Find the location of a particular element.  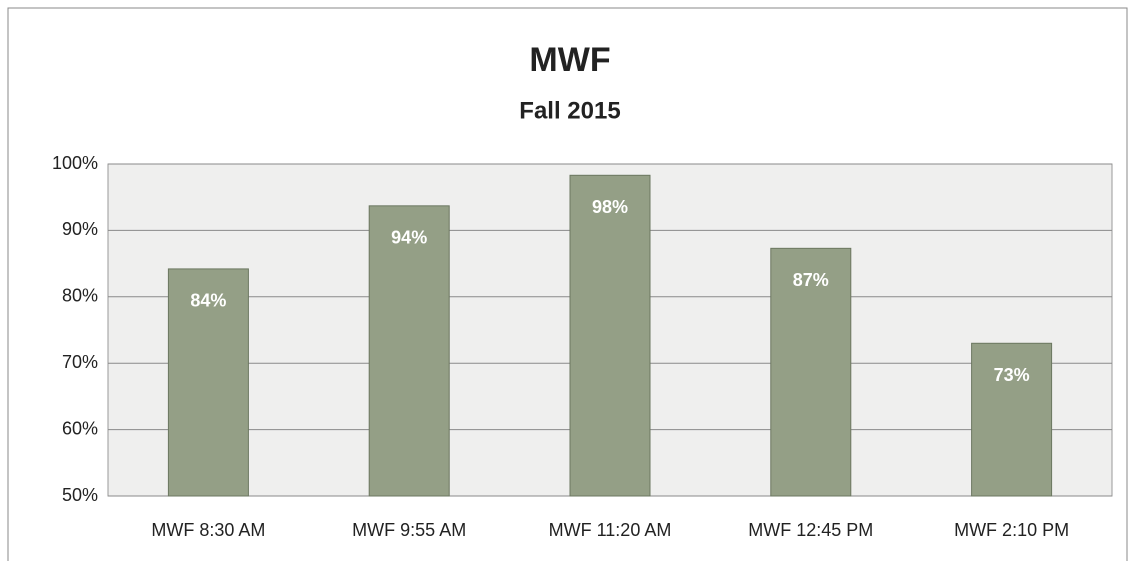

x-tick-label: MWF 12:45 PM is located at coordinates (810, 530).